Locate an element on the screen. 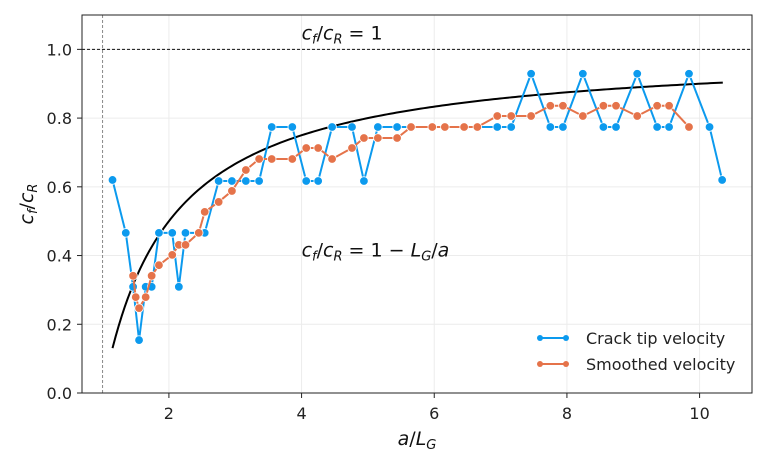 The image size is (767, 467). legend-item-smoothed: Smoothed velocity is located at coordinates (636, 364).